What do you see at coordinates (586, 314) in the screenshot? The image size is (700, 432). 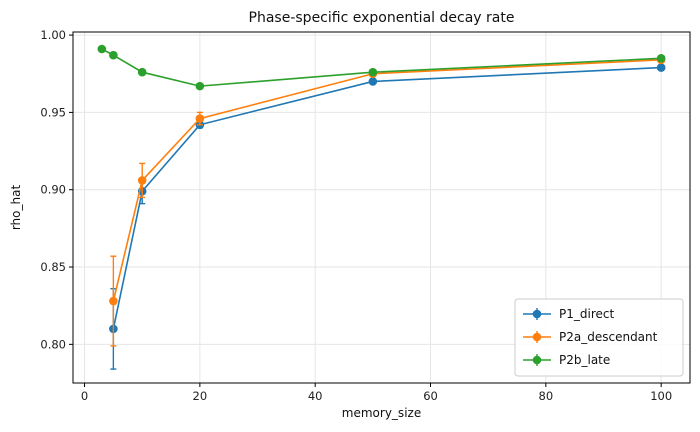 I see `legend-label: P1_direct` at bounding box center [586, 314].